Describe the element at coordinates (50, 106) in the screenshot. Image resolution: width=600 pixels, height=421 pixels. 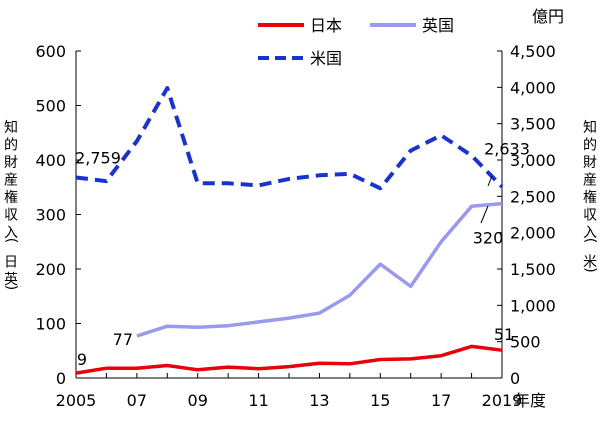
I see `left-tick-label: 500` at that location.